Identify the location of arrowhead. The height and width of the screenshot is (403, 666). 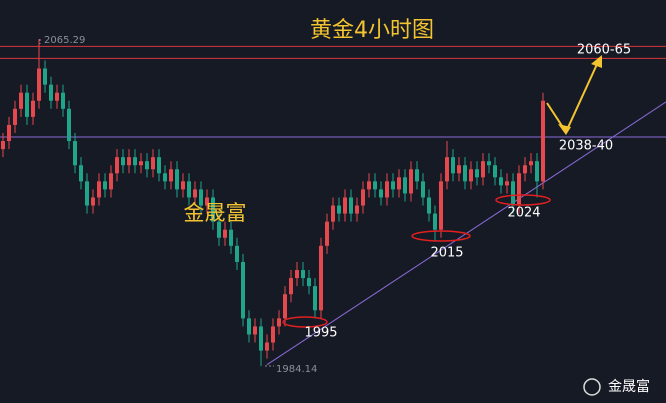
(564, 129).